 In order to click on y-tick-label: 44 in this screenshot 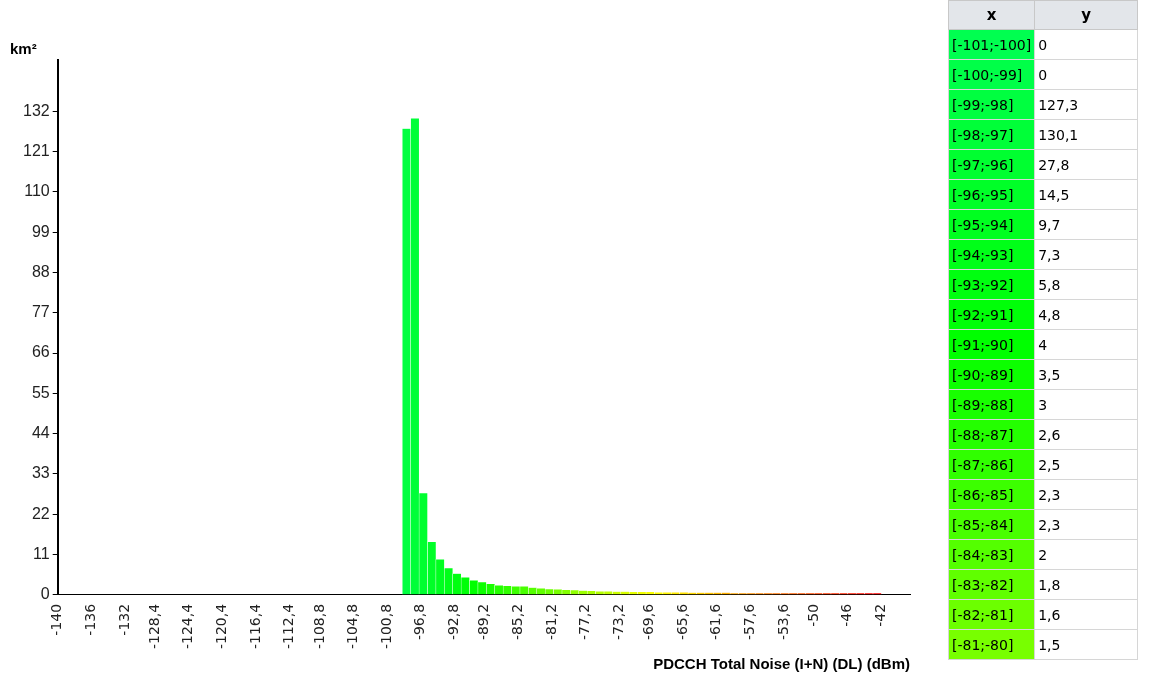, I will do `click(40, 433)`.